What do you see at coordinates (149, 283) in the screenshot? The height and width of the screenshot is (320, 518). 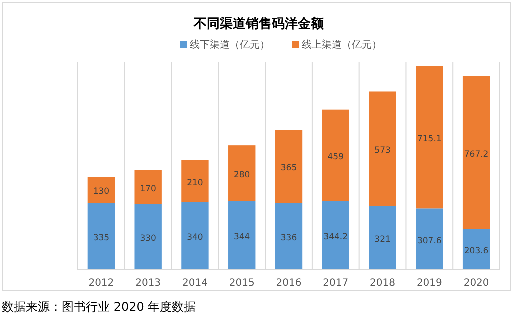 I see `x-tick-label: 2013` at bounding box center [149, 283].